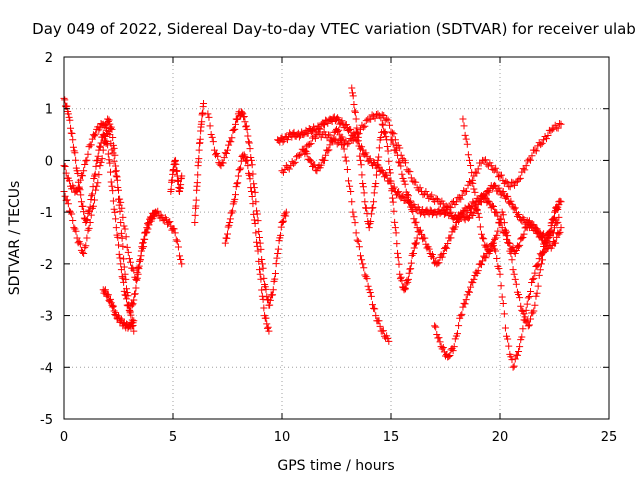 The height and width of the screenshot is (480, 640). I want to click on series-sat-f, so click(199, 163).